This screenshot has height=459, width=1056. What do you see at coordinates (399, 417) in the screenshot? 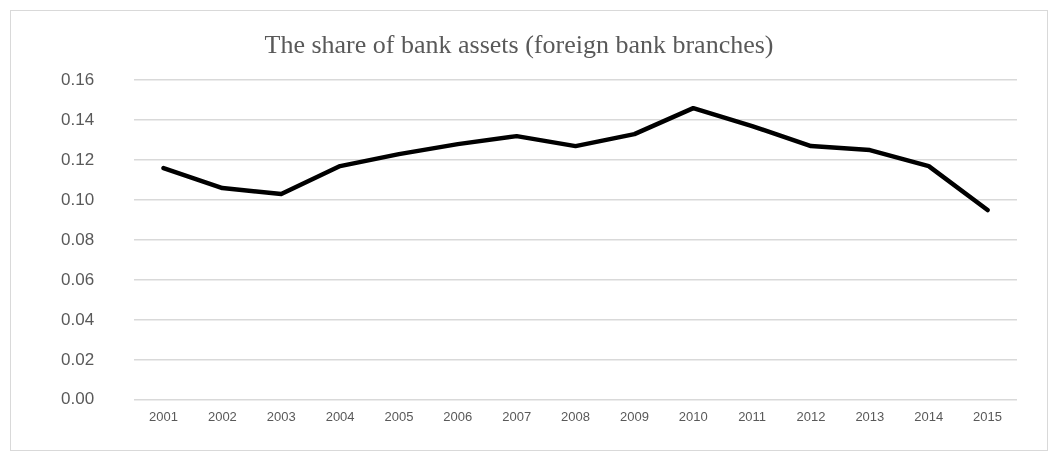
I see `x-tick-label: 2005` at bounding box center [399, 417].